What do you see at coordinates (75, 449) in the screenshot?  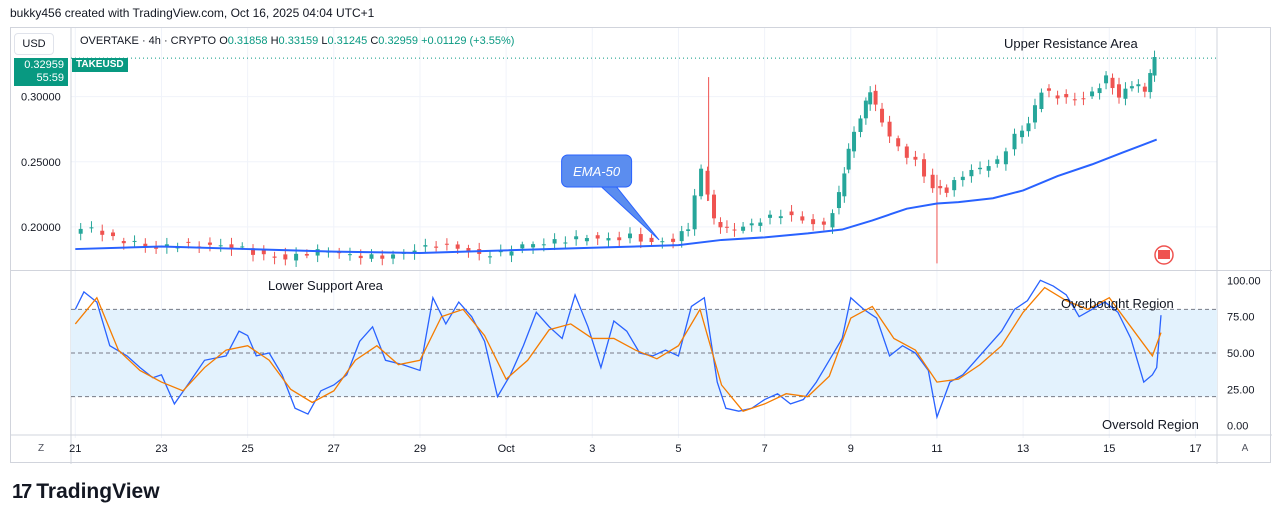 I see `time-tick-label: 21` at bounding box center [75, 449].